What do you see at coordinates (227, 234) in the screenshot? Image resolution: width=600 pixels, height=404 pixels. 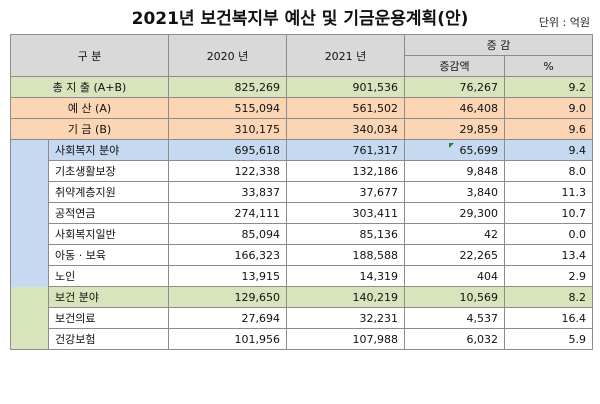 I see `value-2020: 85,094` at bounding box center [227, 234].